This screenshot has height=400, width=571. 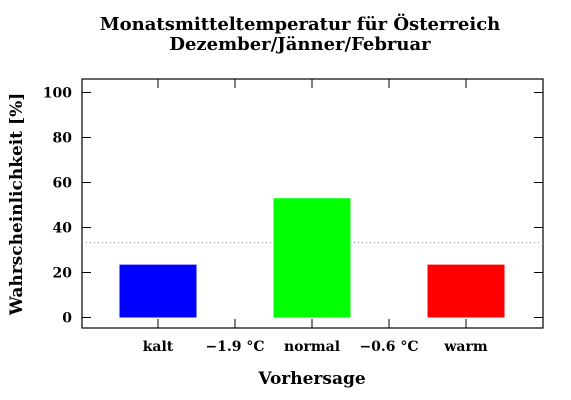 What do you see at coordinates (311, 379) in the screenshot?
I see `x-axis-label: Vorhersage` at bounding box center [311, 379].